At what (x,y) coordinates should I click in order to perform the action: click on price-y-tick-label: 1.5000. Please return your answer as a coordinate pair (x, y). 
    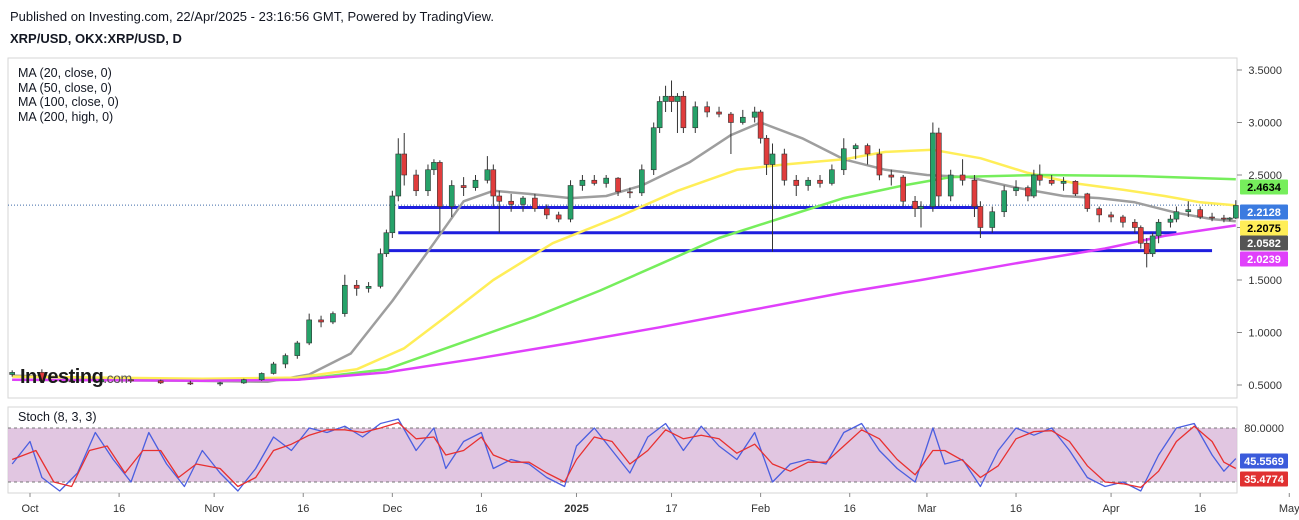
    Looking at the image, I should click on (1265, 281).